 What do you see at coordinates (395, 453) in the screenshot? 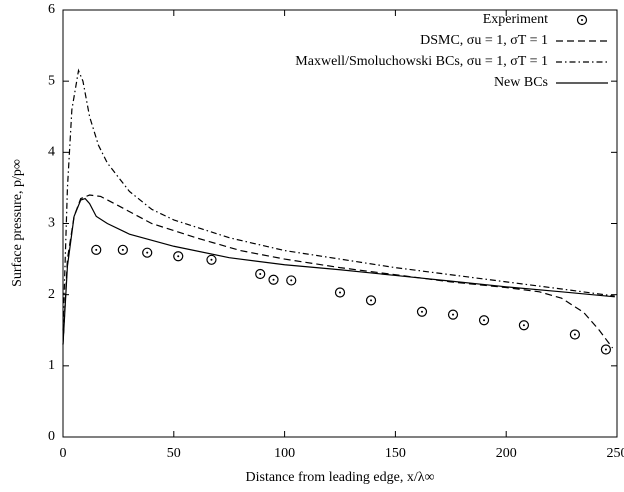
I see `x-tick-label: 150` at bounding box center [395, 453].